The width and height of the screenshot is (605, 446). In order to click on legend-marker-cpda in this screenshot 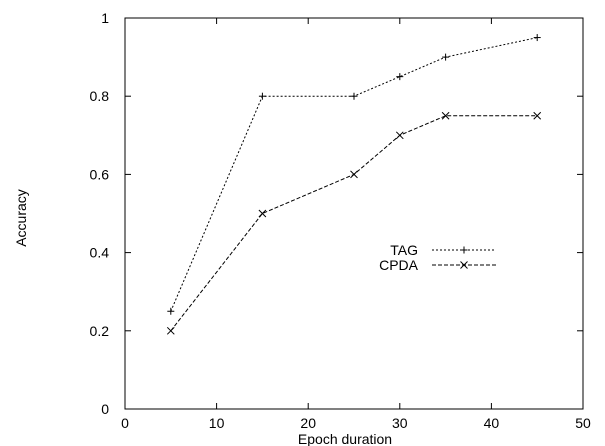, I will do `click(464, 265)`.